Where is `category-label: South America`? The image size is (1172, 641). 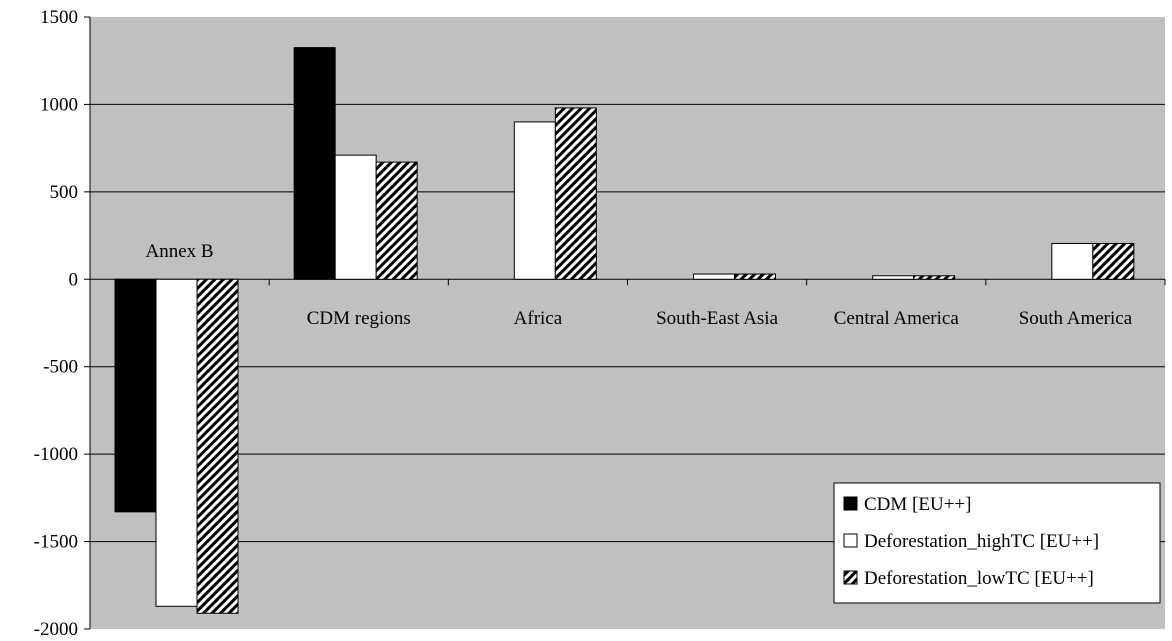 category-label: South America is located at coordinates (1076, 318).